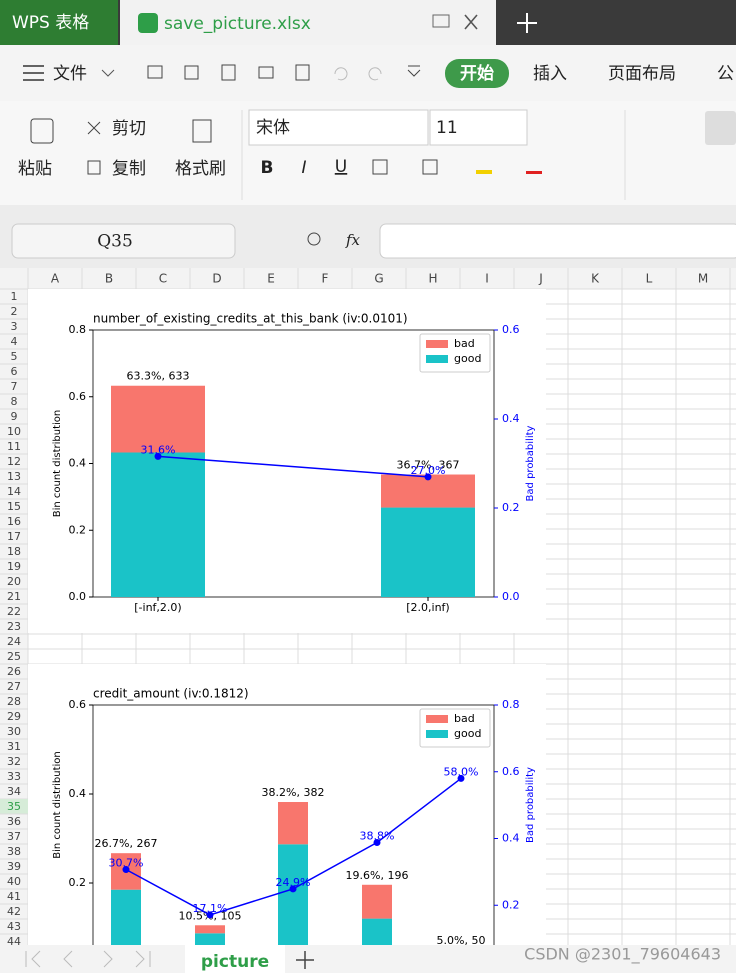 This screenshot has width=736, height=973. I want to click on home-tab-pill, so click(477, 73).